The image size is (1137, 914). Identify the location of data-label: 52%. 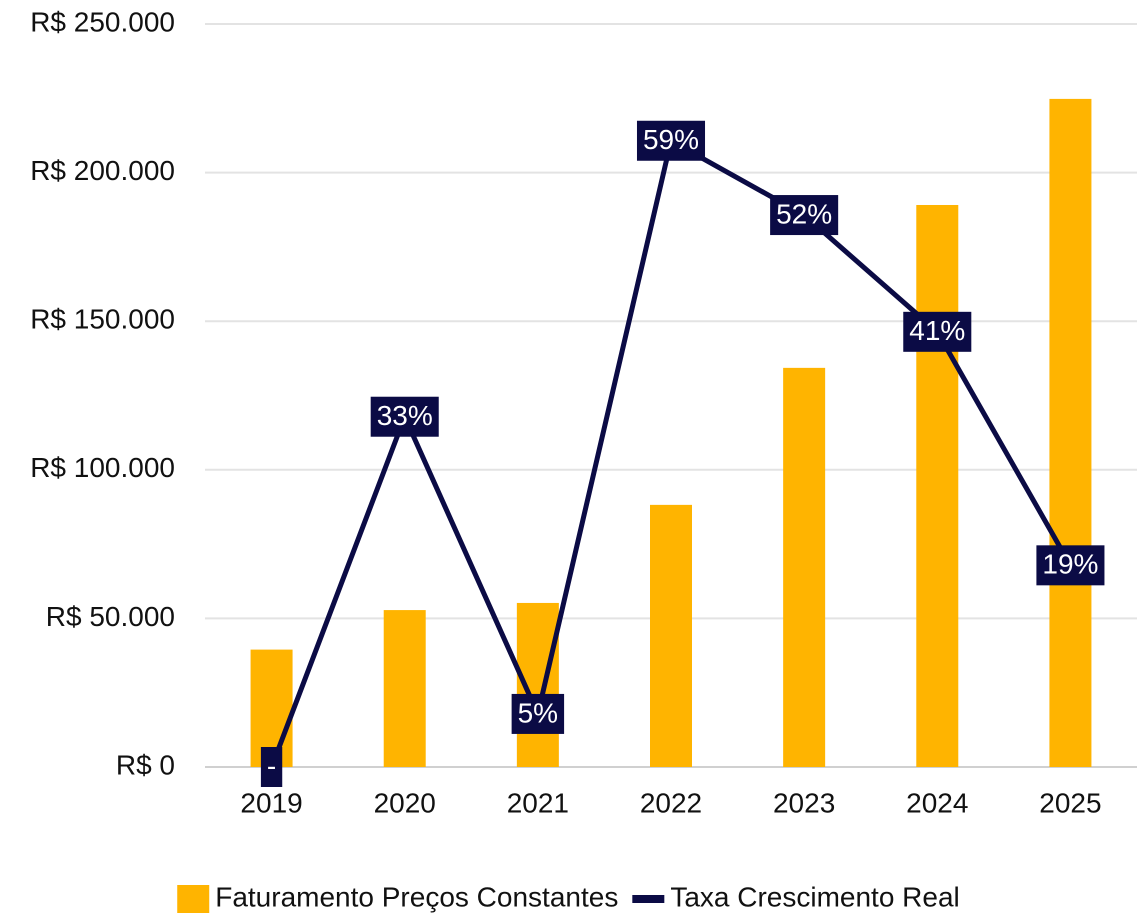
(804, 213).